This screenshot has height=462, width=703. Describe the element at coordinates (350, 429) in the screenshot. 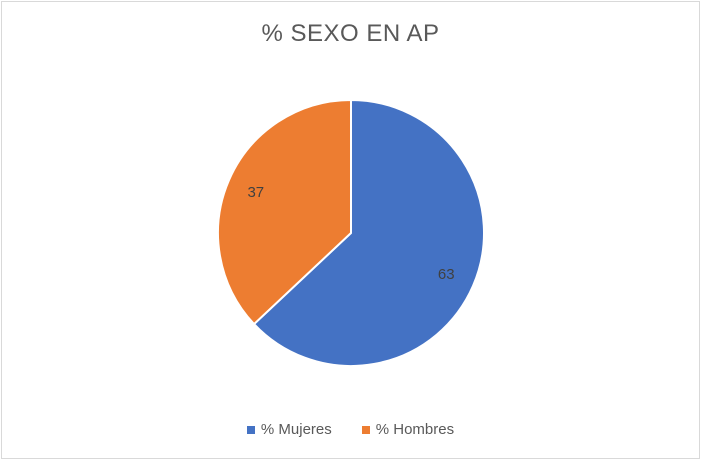

I see `legend: % Mujeres % Hombres` at that location.